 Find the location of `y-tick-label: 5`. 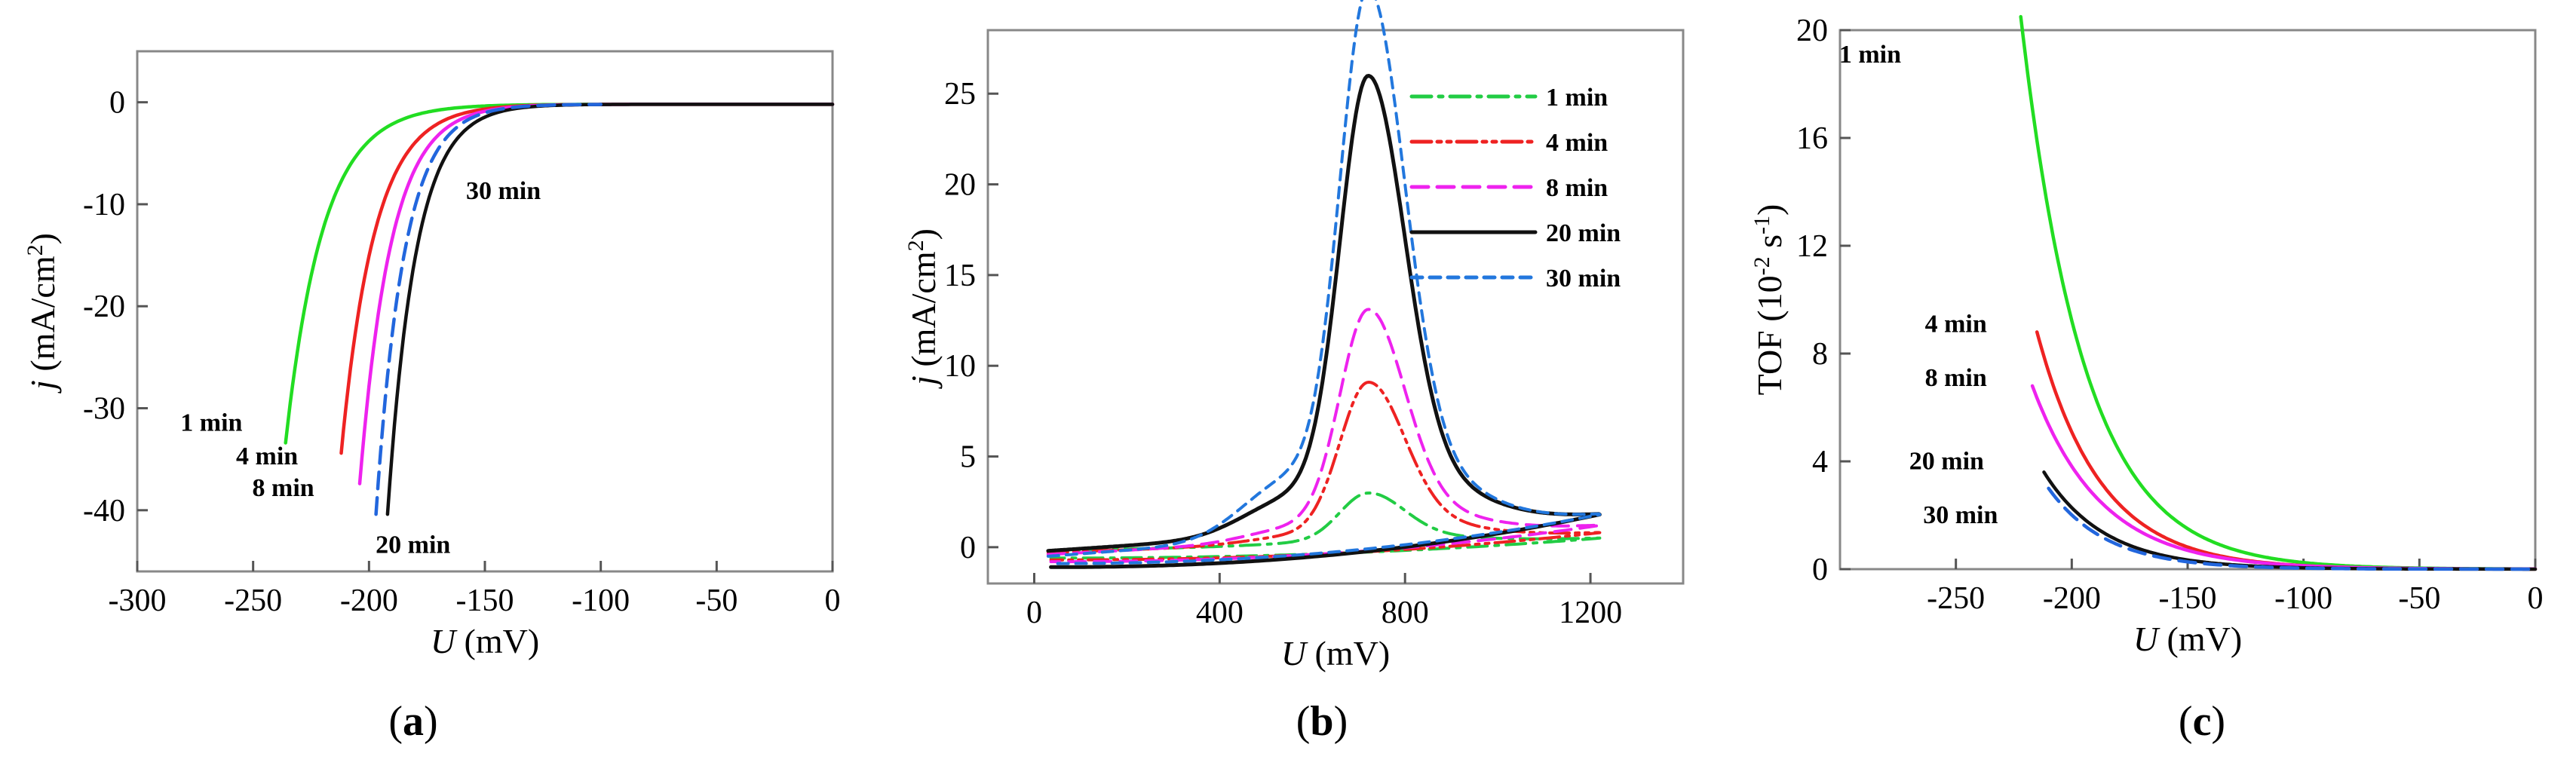

y-tick-label: 5 is located at coordinates (968, 457).